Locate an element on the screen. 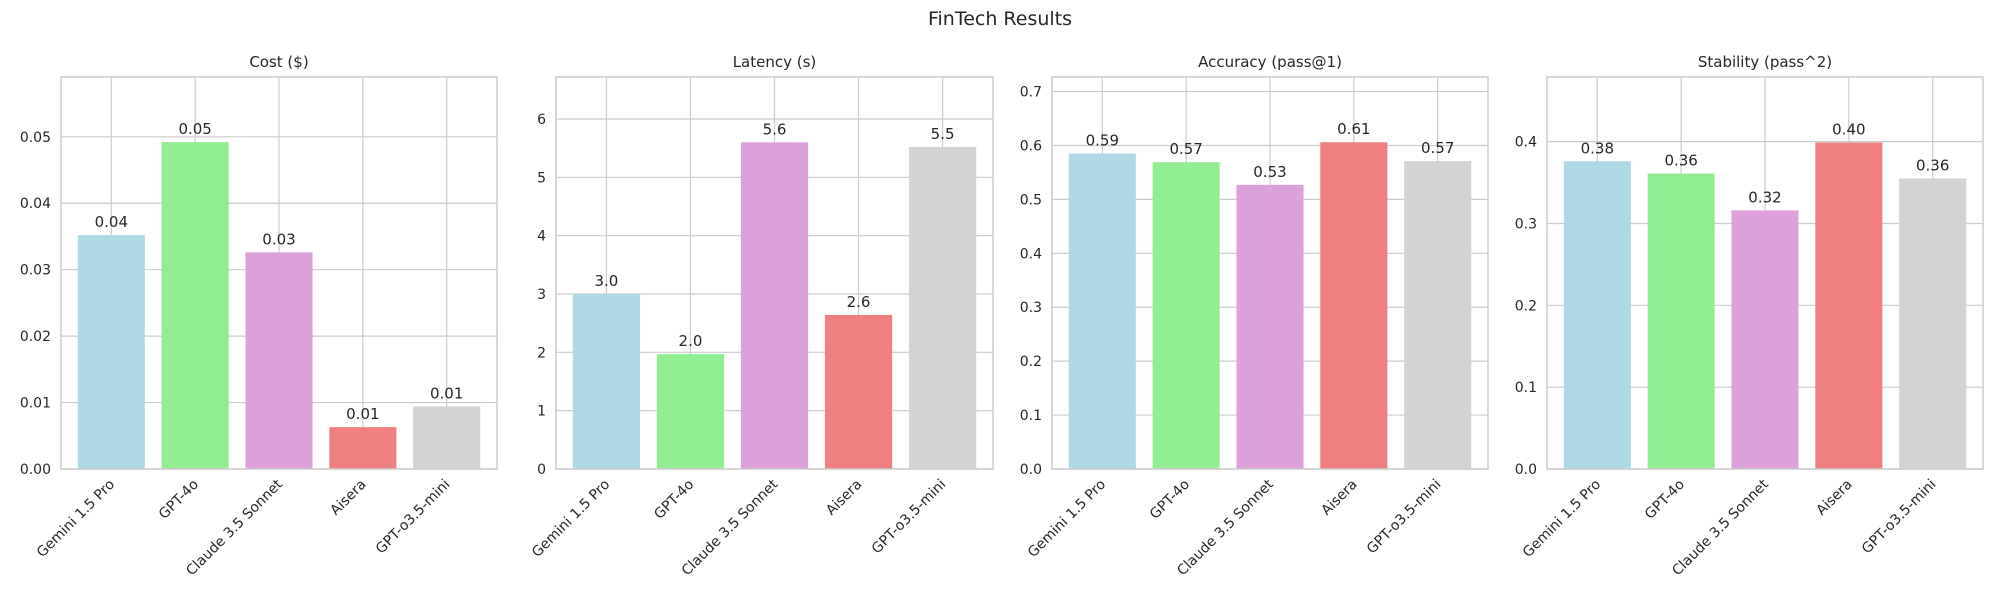  y-tick-label: 0.04 is located at coordinates (35, 204).